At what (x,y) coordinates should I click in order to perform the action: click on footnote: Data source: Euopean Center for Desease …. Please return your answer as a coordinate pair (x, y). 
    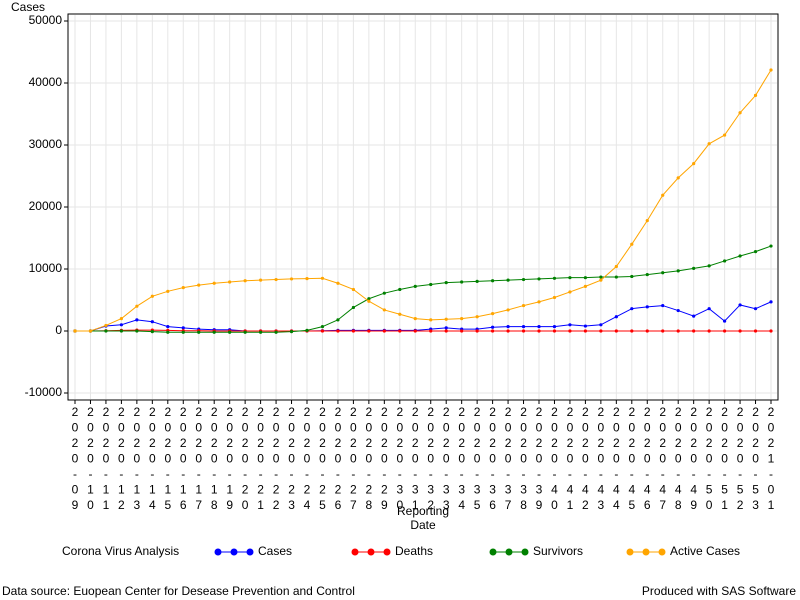
    Looking at the image, I should click on (178, 591).